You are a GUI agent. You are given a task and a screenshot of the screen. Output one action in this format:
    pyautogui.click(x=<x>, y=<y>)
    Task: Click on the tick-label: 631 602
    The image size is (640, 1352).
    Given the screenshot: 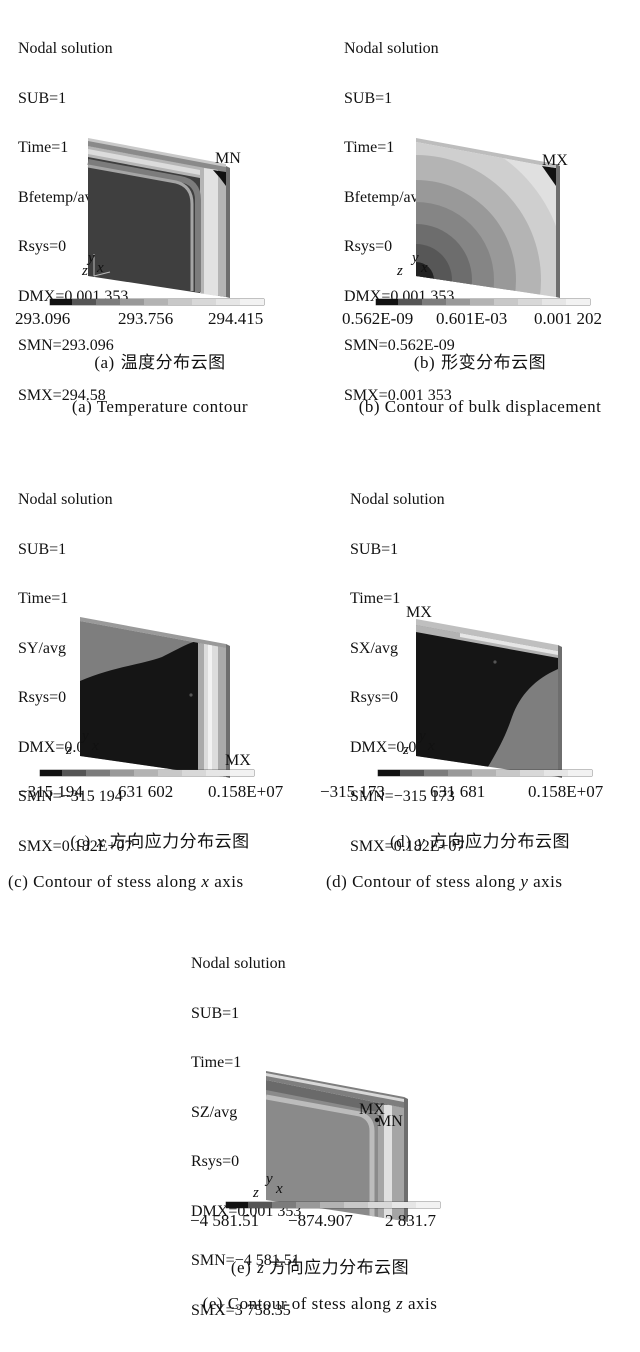 What is the action you would take?
    pyautogui.click(x=146, y=791)
    